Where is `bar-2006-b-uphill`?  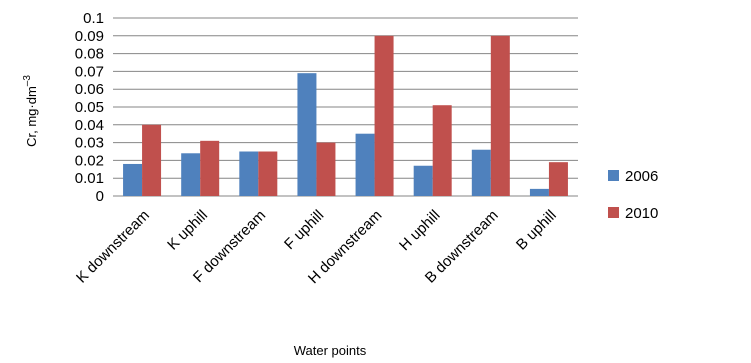 bar-2006-b-uphill is located at coordinates (539, 192).